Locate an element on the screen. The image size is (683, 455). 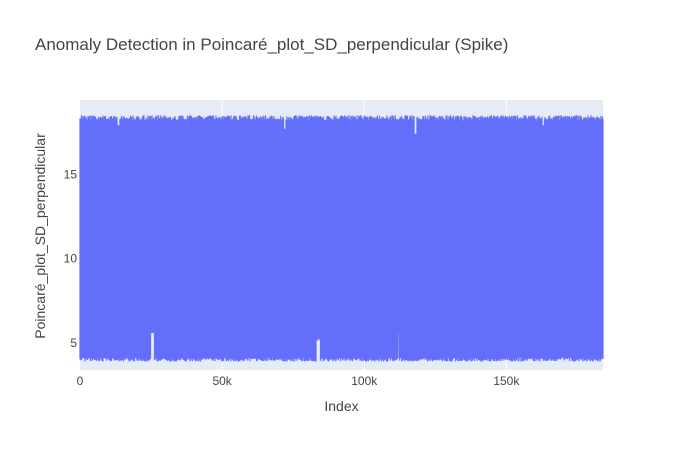
x-tick-label: 100k is located at coordinates (364, 381).